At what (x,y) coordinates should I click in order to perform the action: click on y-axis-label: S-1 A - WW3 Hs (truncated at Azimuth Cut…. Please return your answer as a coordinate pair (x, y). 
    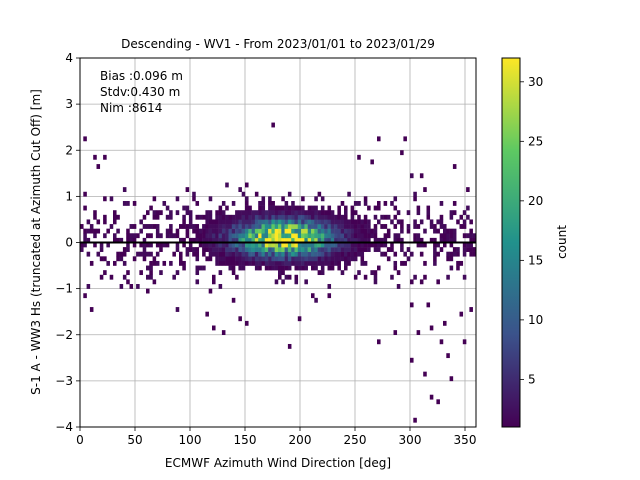
    Looking at the image, I should click on (36, 242).